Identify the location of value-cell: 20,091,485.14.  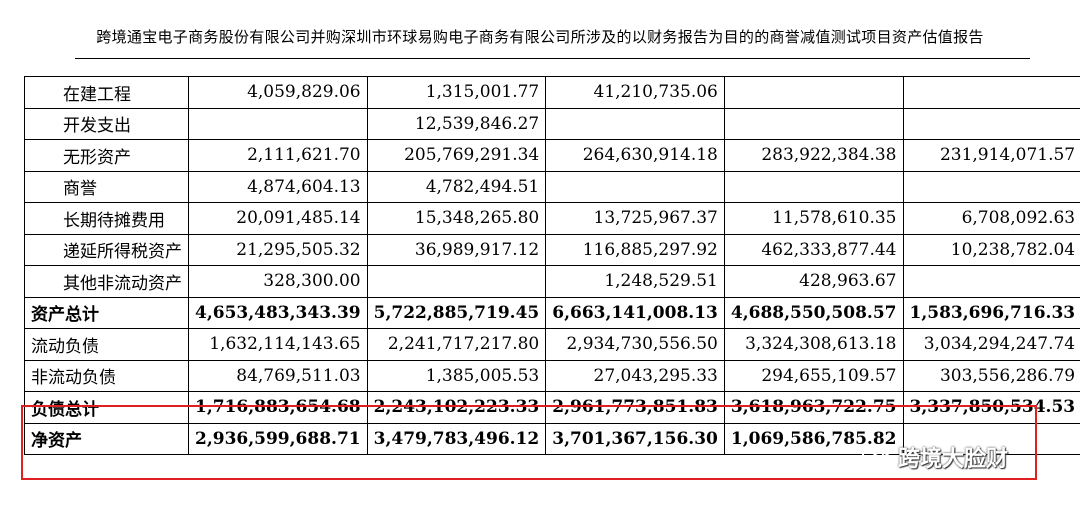
(278, 218).